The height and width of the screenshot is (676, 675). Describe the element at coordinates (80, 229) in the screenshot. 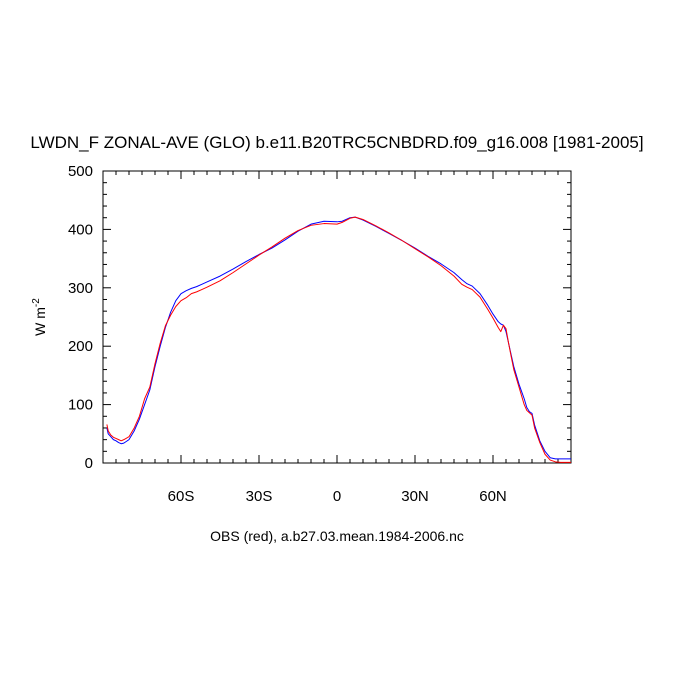

I see `y-tick-label: 400` at that location.